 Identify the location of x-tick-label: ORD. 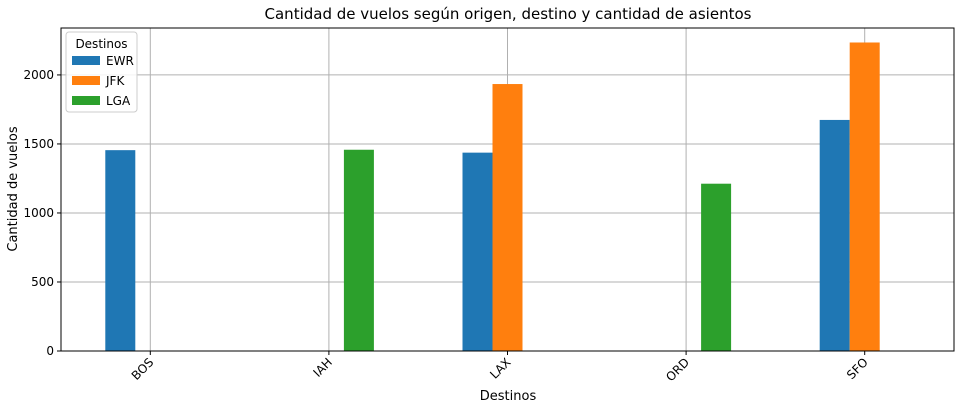
(677, 369).